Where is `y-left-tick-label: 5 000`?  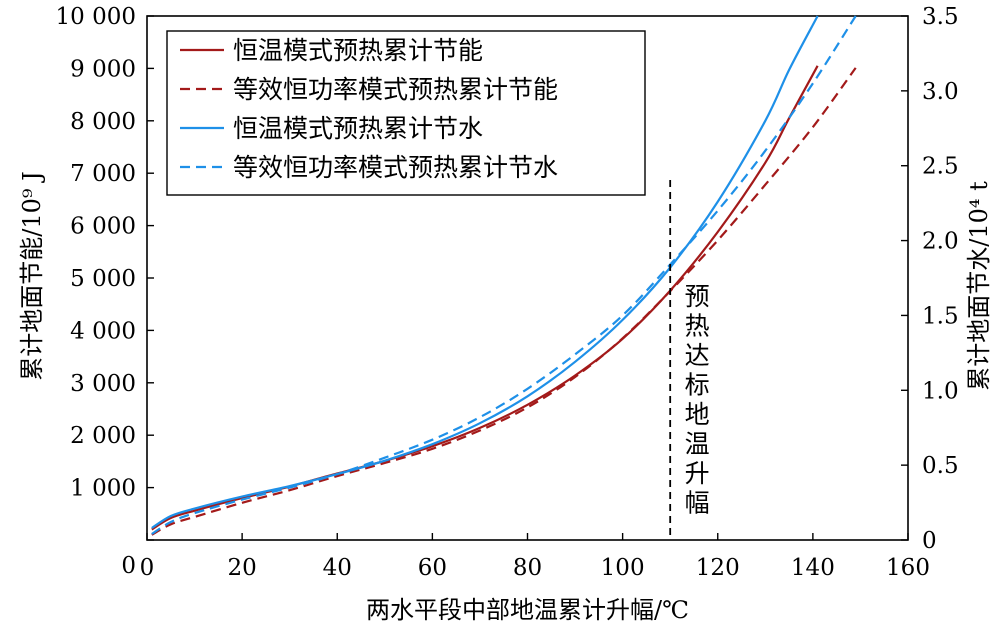
y-left-tick-label: 5 000 is located at coordinates (103, 279).